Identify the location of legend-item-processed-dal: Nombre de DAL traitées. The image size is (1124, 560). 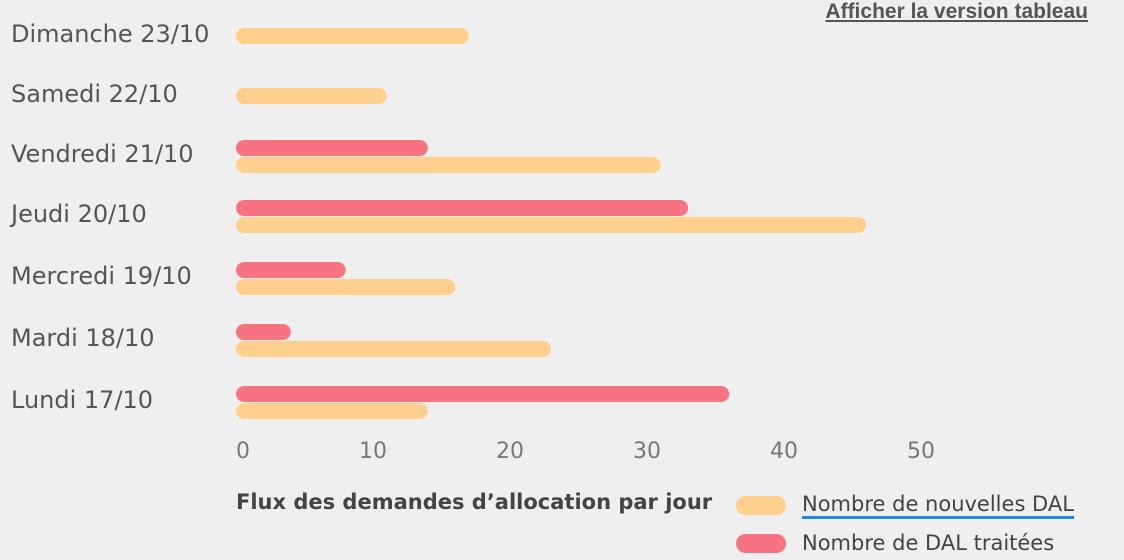
(895, 543).